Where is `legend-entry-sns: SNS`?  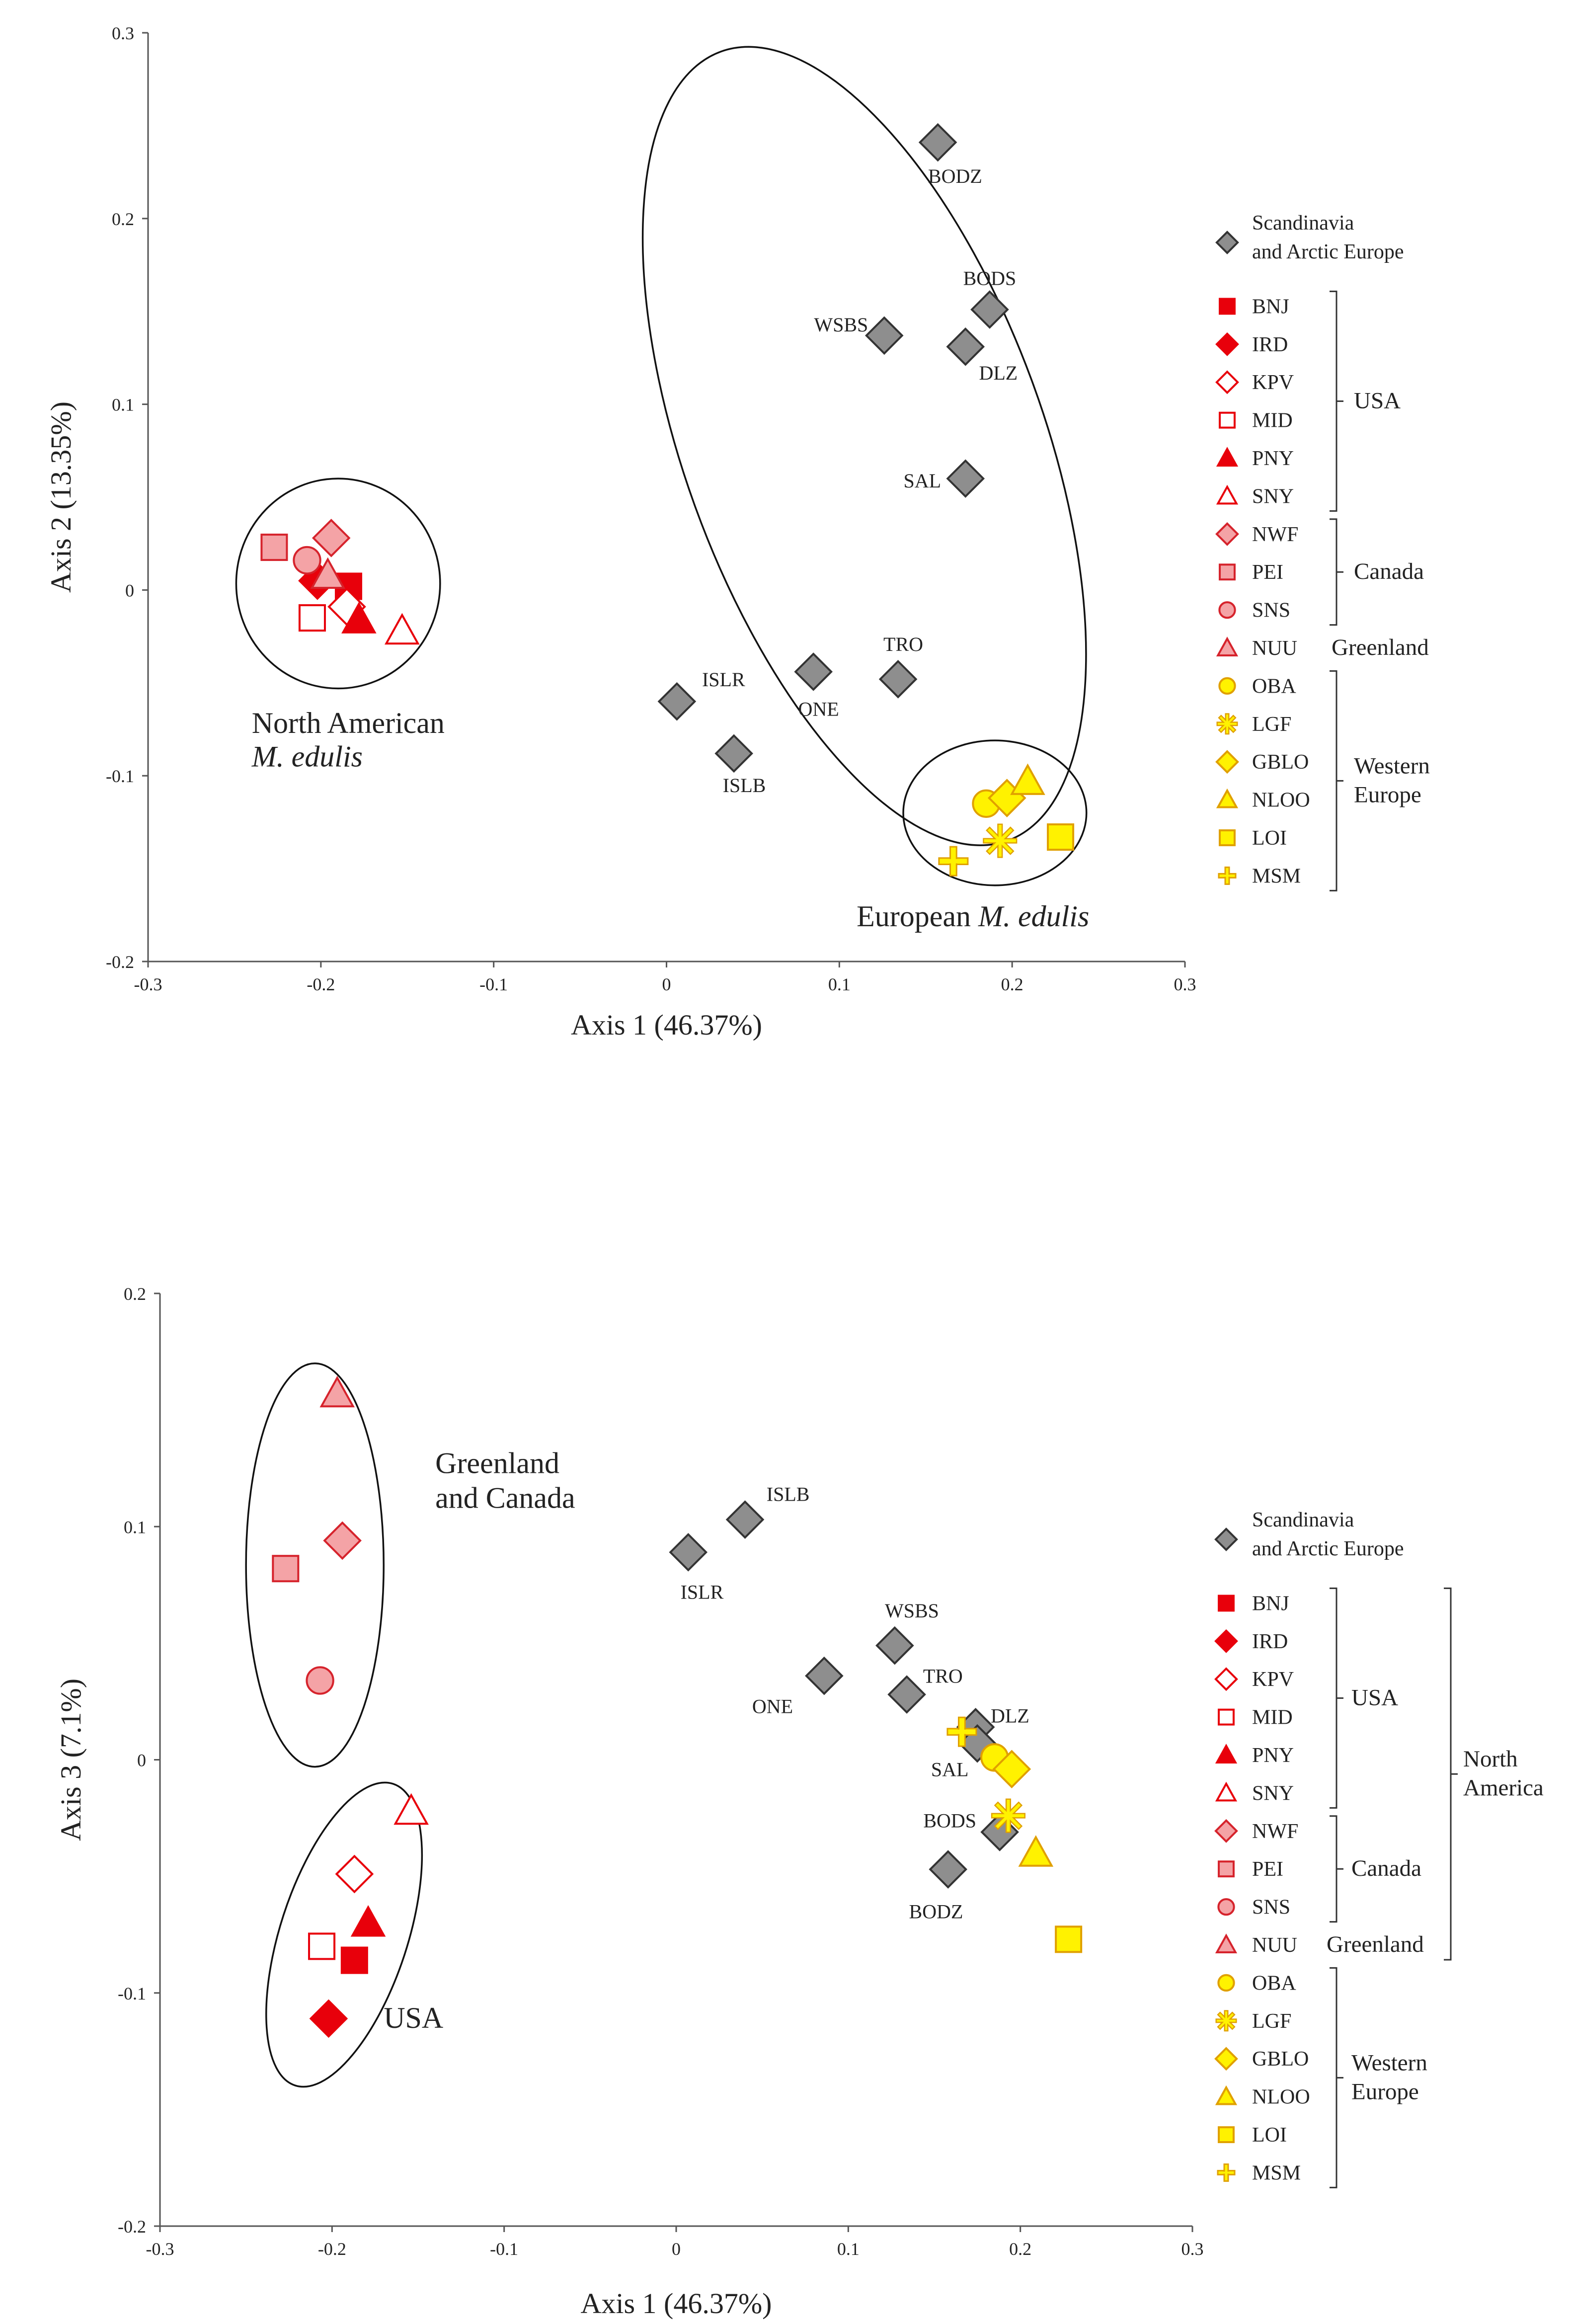
legend-entry-sns: SNS is located at coordinates (1254, 610).